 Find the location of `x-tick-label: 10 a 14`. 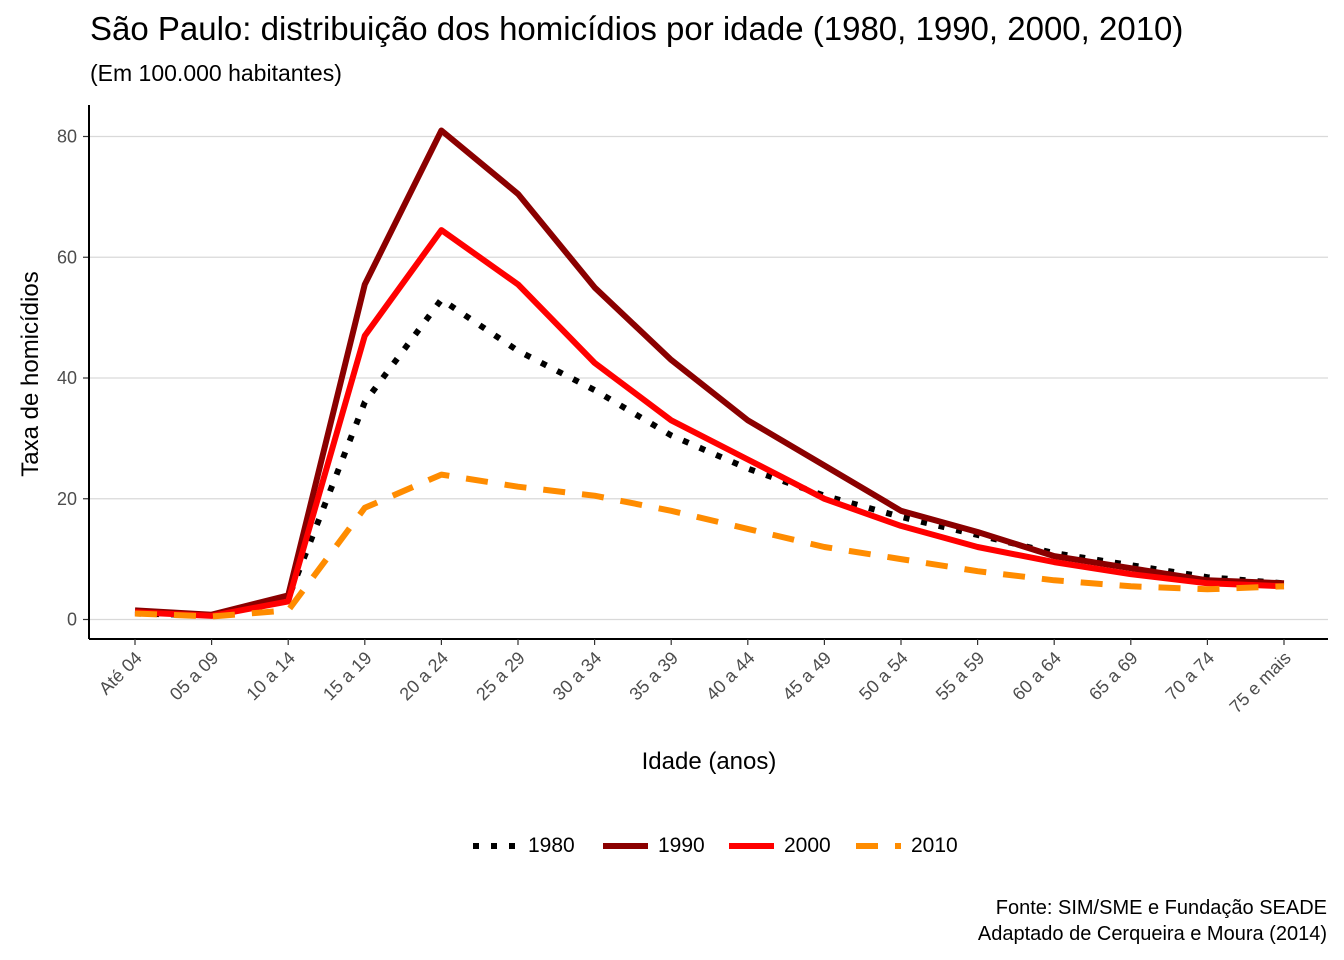

x-tick-label: 10 a 14 is located at coordinates (270, 676).